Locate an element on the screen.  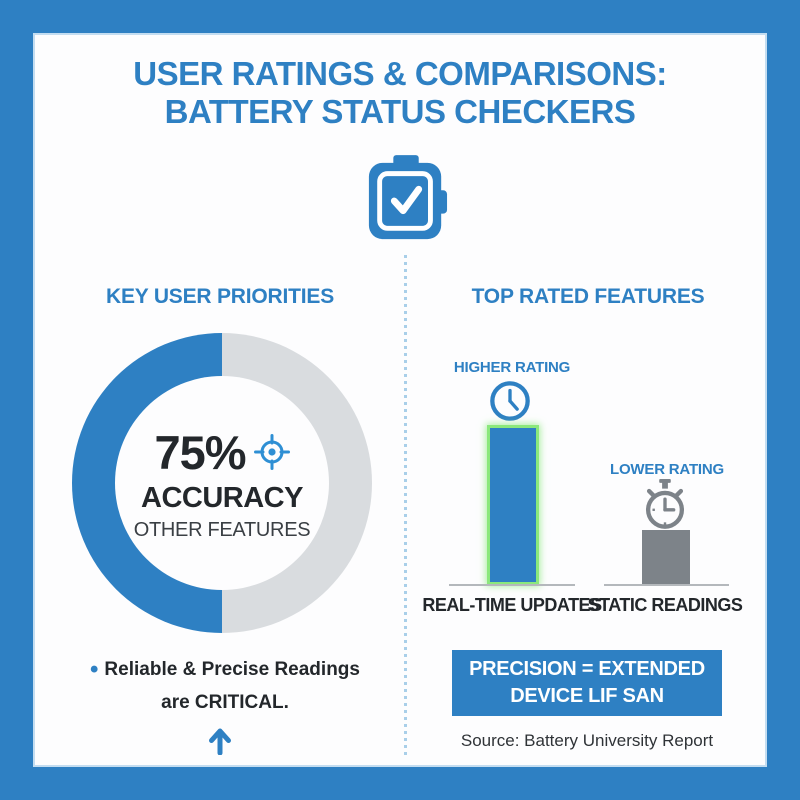
right-bar-baseline is located at coordinates (666, 585).